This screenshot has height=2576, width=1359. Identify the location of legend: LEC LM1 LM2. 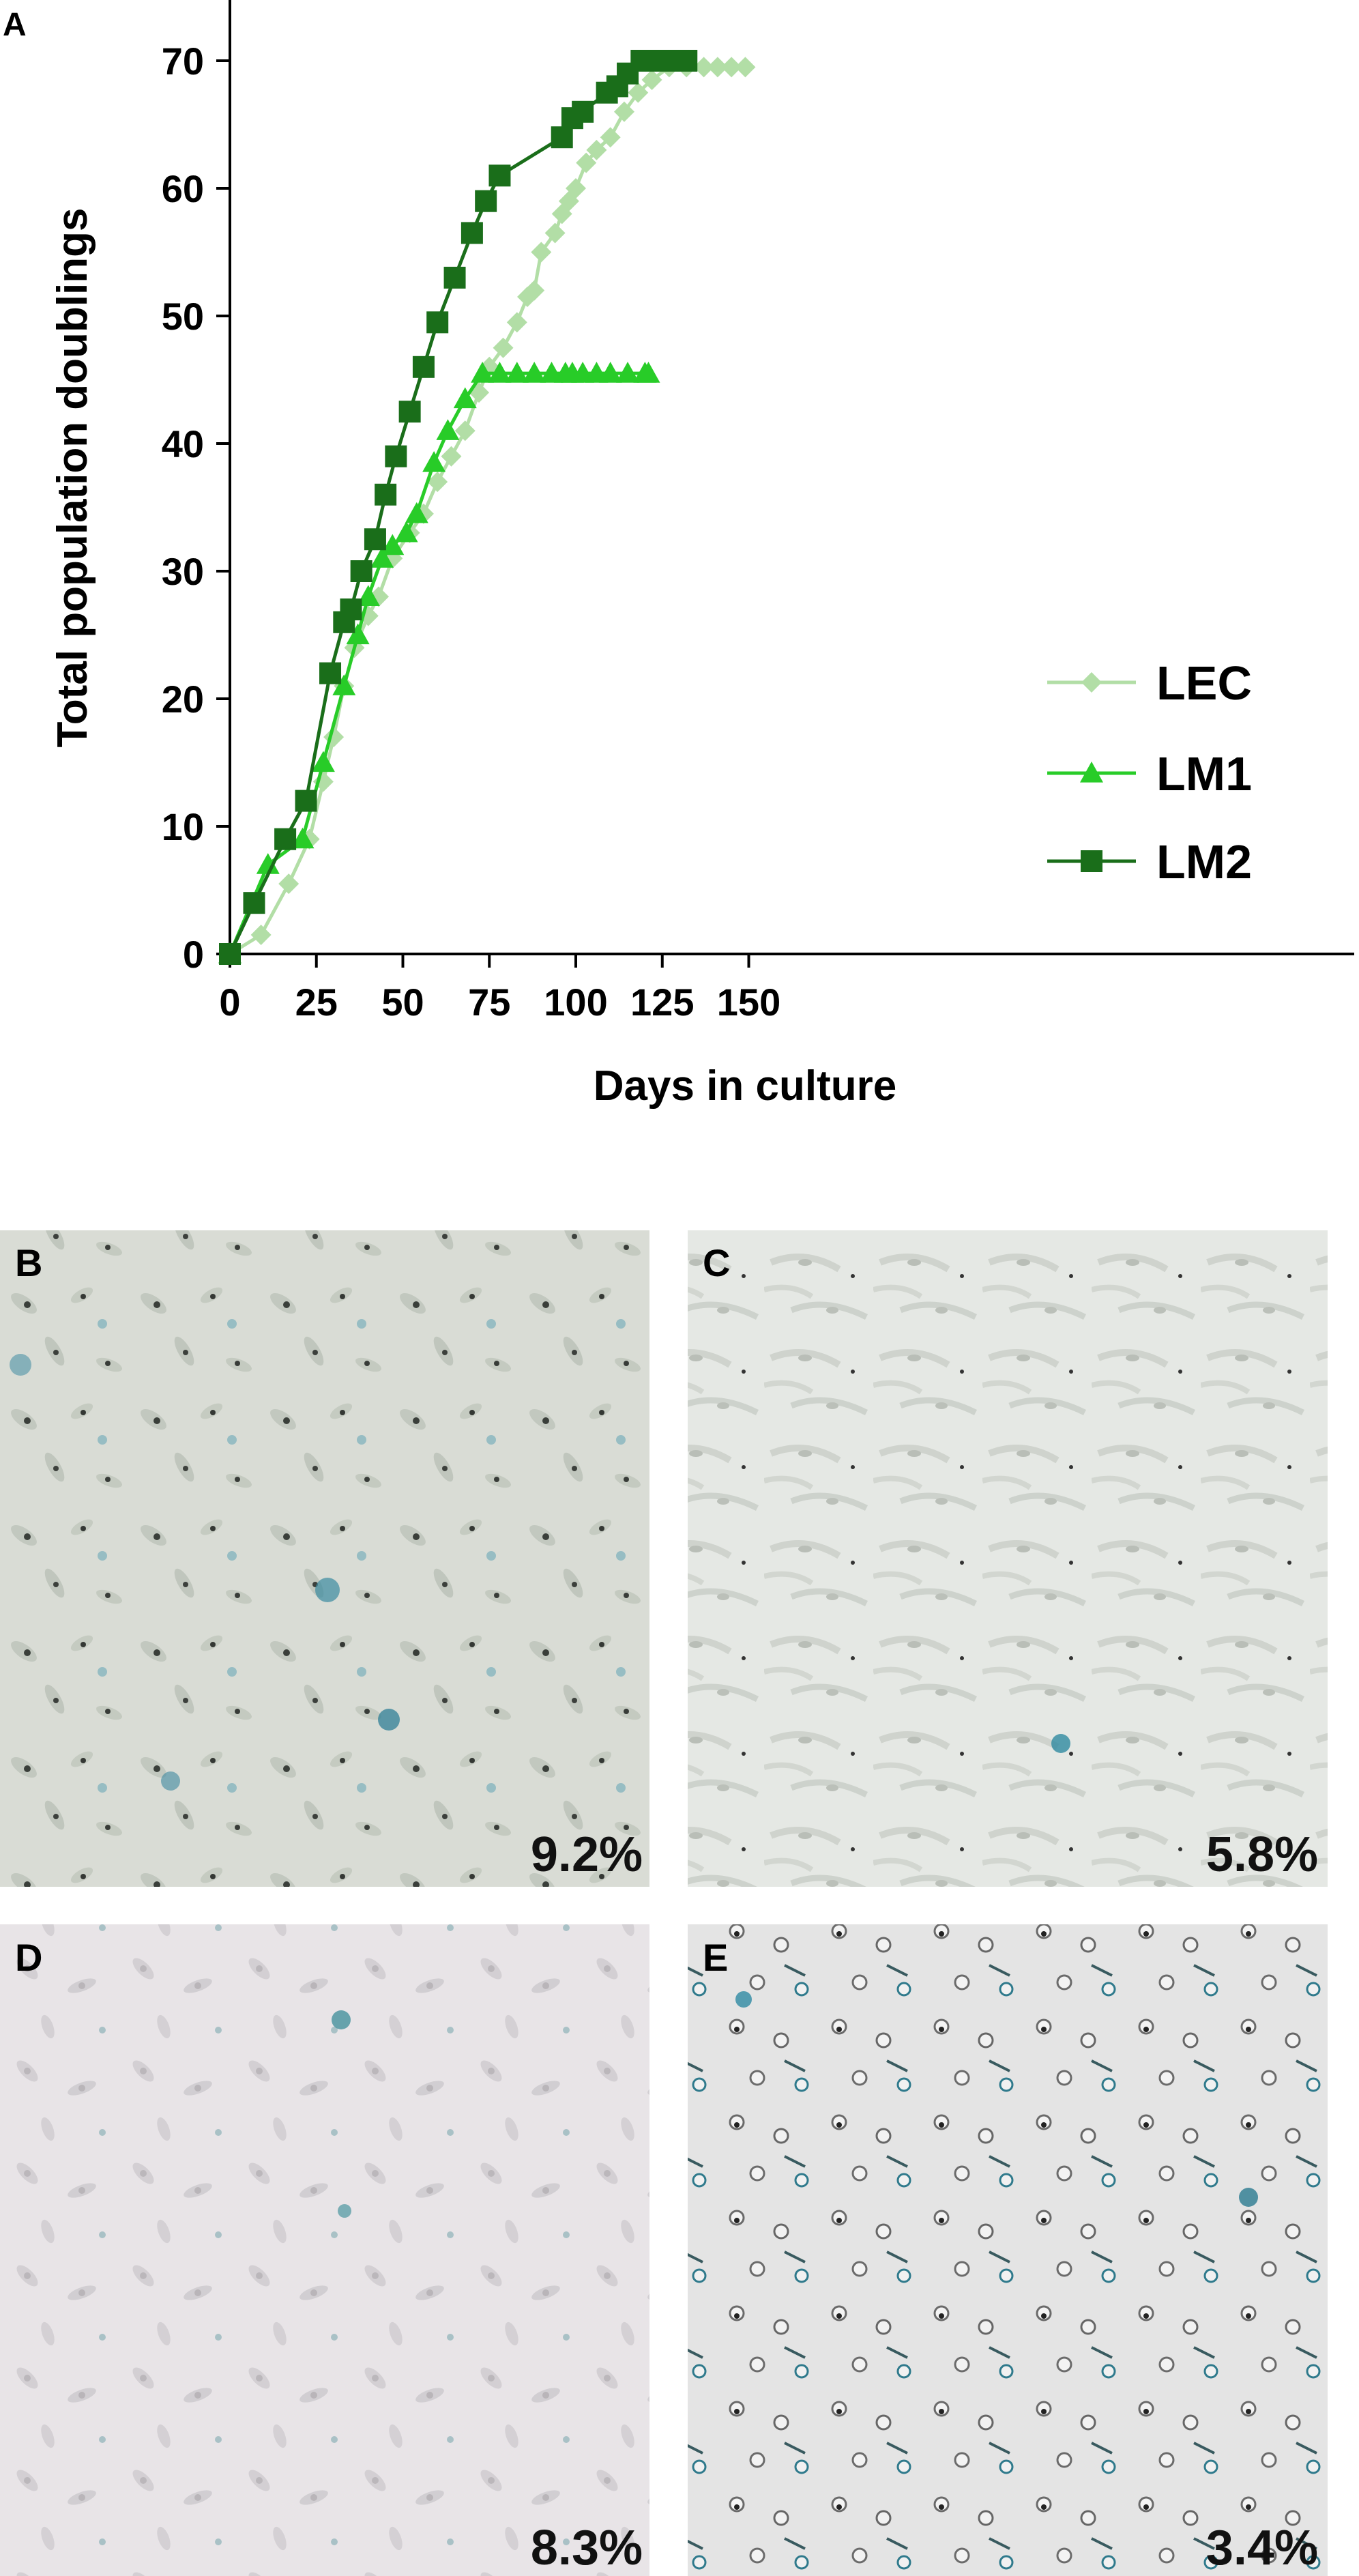
(1149, 772).